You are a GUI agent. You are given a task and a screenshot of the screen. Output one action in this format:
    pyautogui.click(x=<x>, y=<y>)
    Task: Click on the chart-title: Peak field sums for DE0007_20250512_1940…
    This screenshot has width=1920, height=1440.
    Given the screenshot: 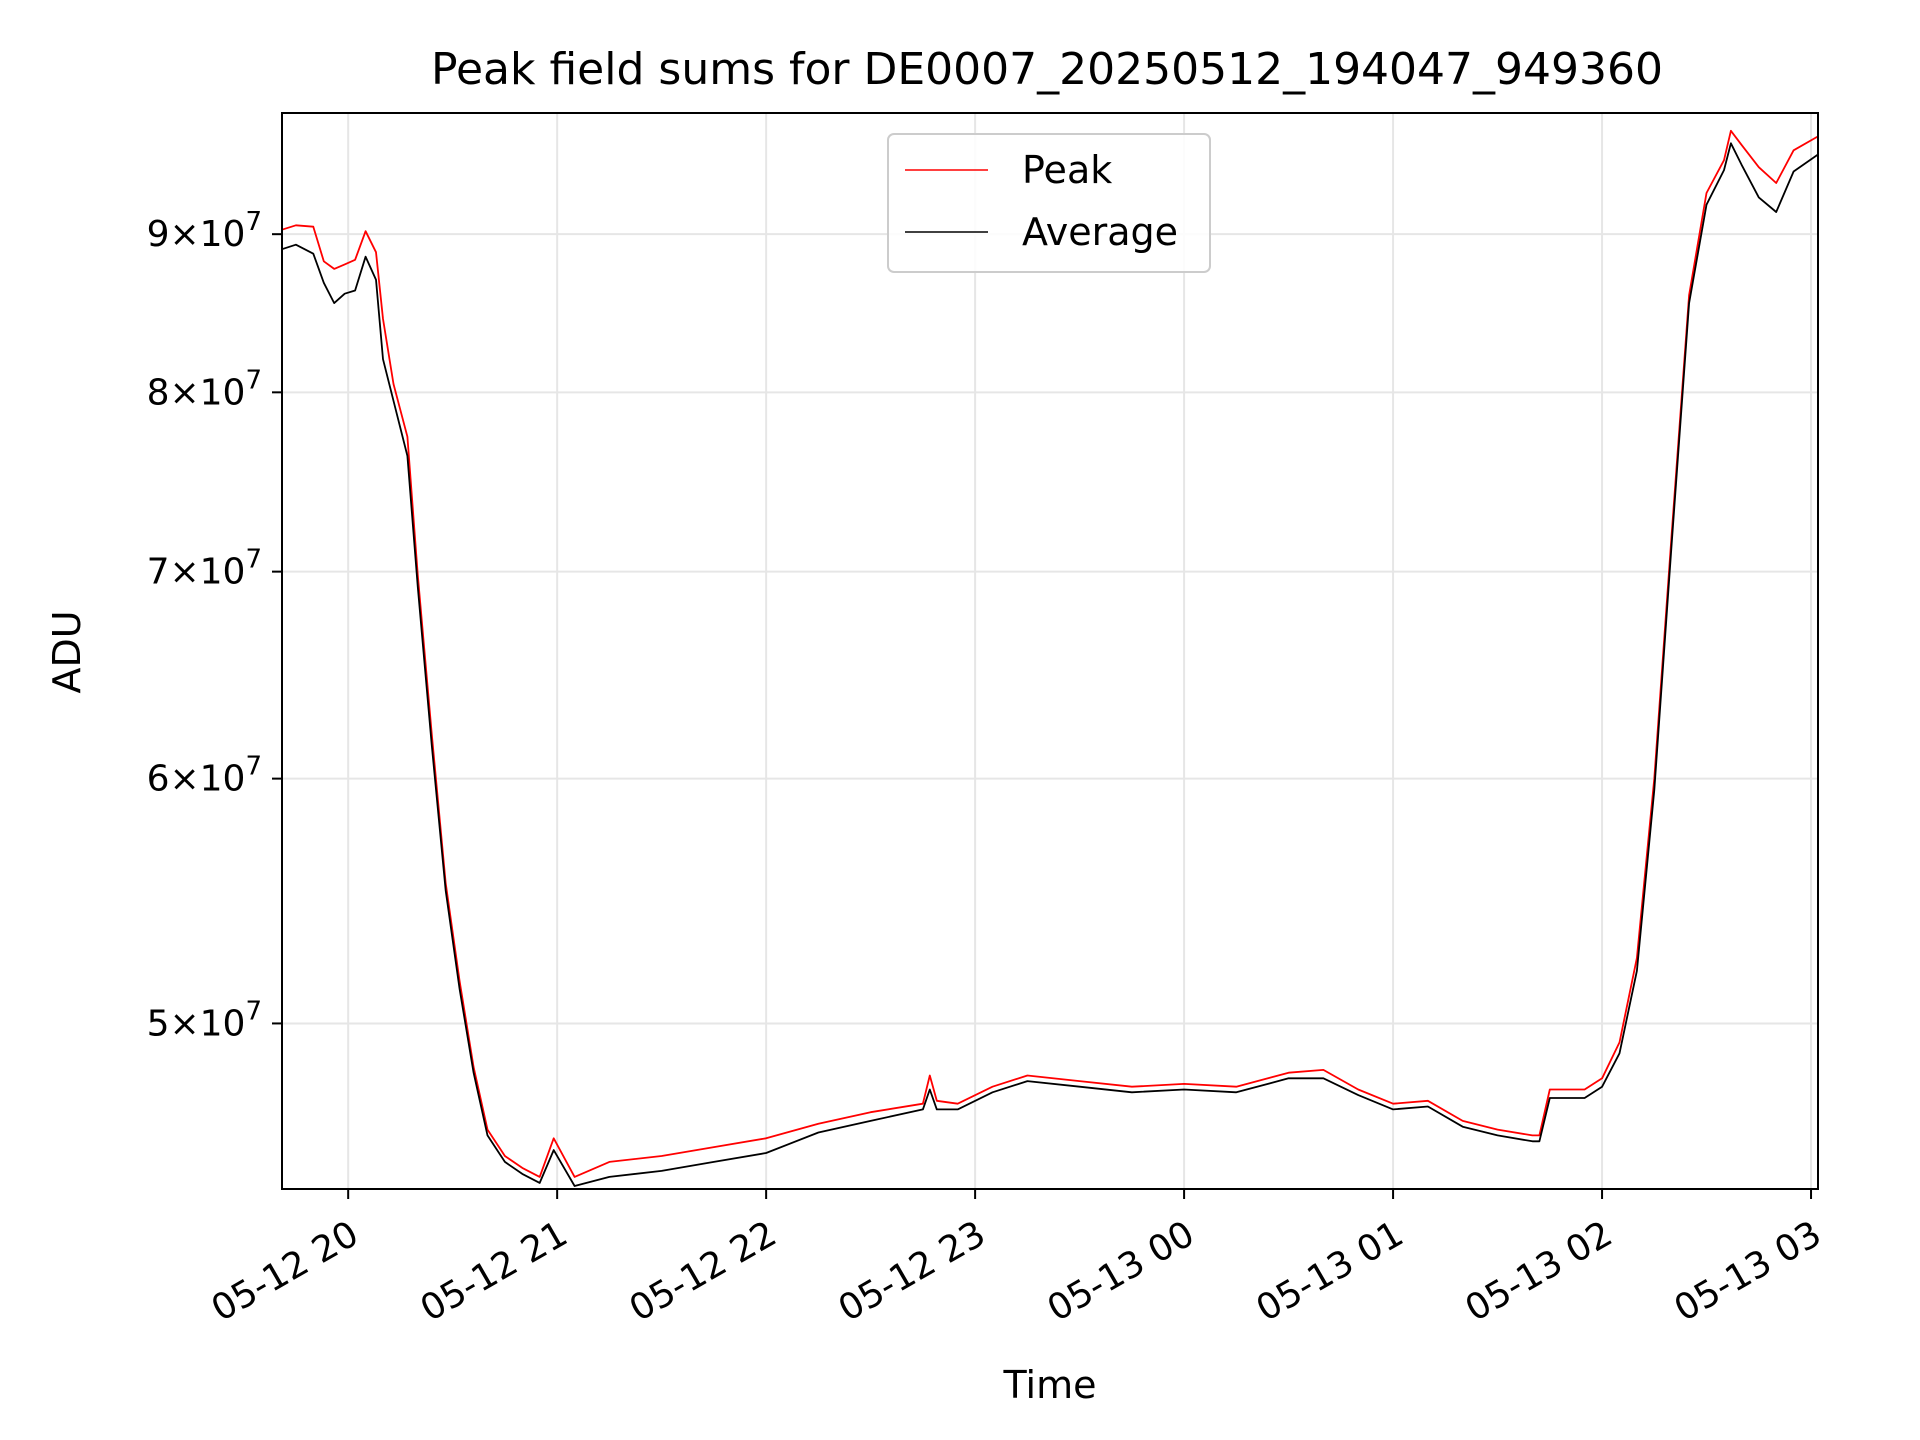 What is the action you would take?
    pyautogui.click(x=1047, y=69)
    